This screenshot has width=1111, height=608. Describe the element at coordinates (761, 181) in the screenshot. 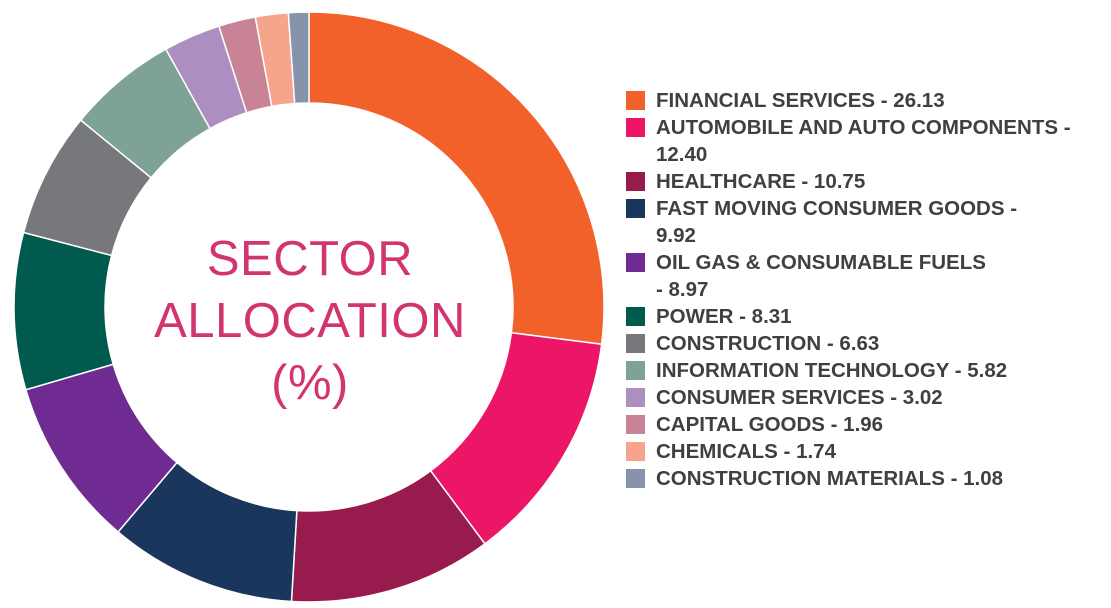

I see `legend-label: HEALTHCARE - 10.75` at that location.